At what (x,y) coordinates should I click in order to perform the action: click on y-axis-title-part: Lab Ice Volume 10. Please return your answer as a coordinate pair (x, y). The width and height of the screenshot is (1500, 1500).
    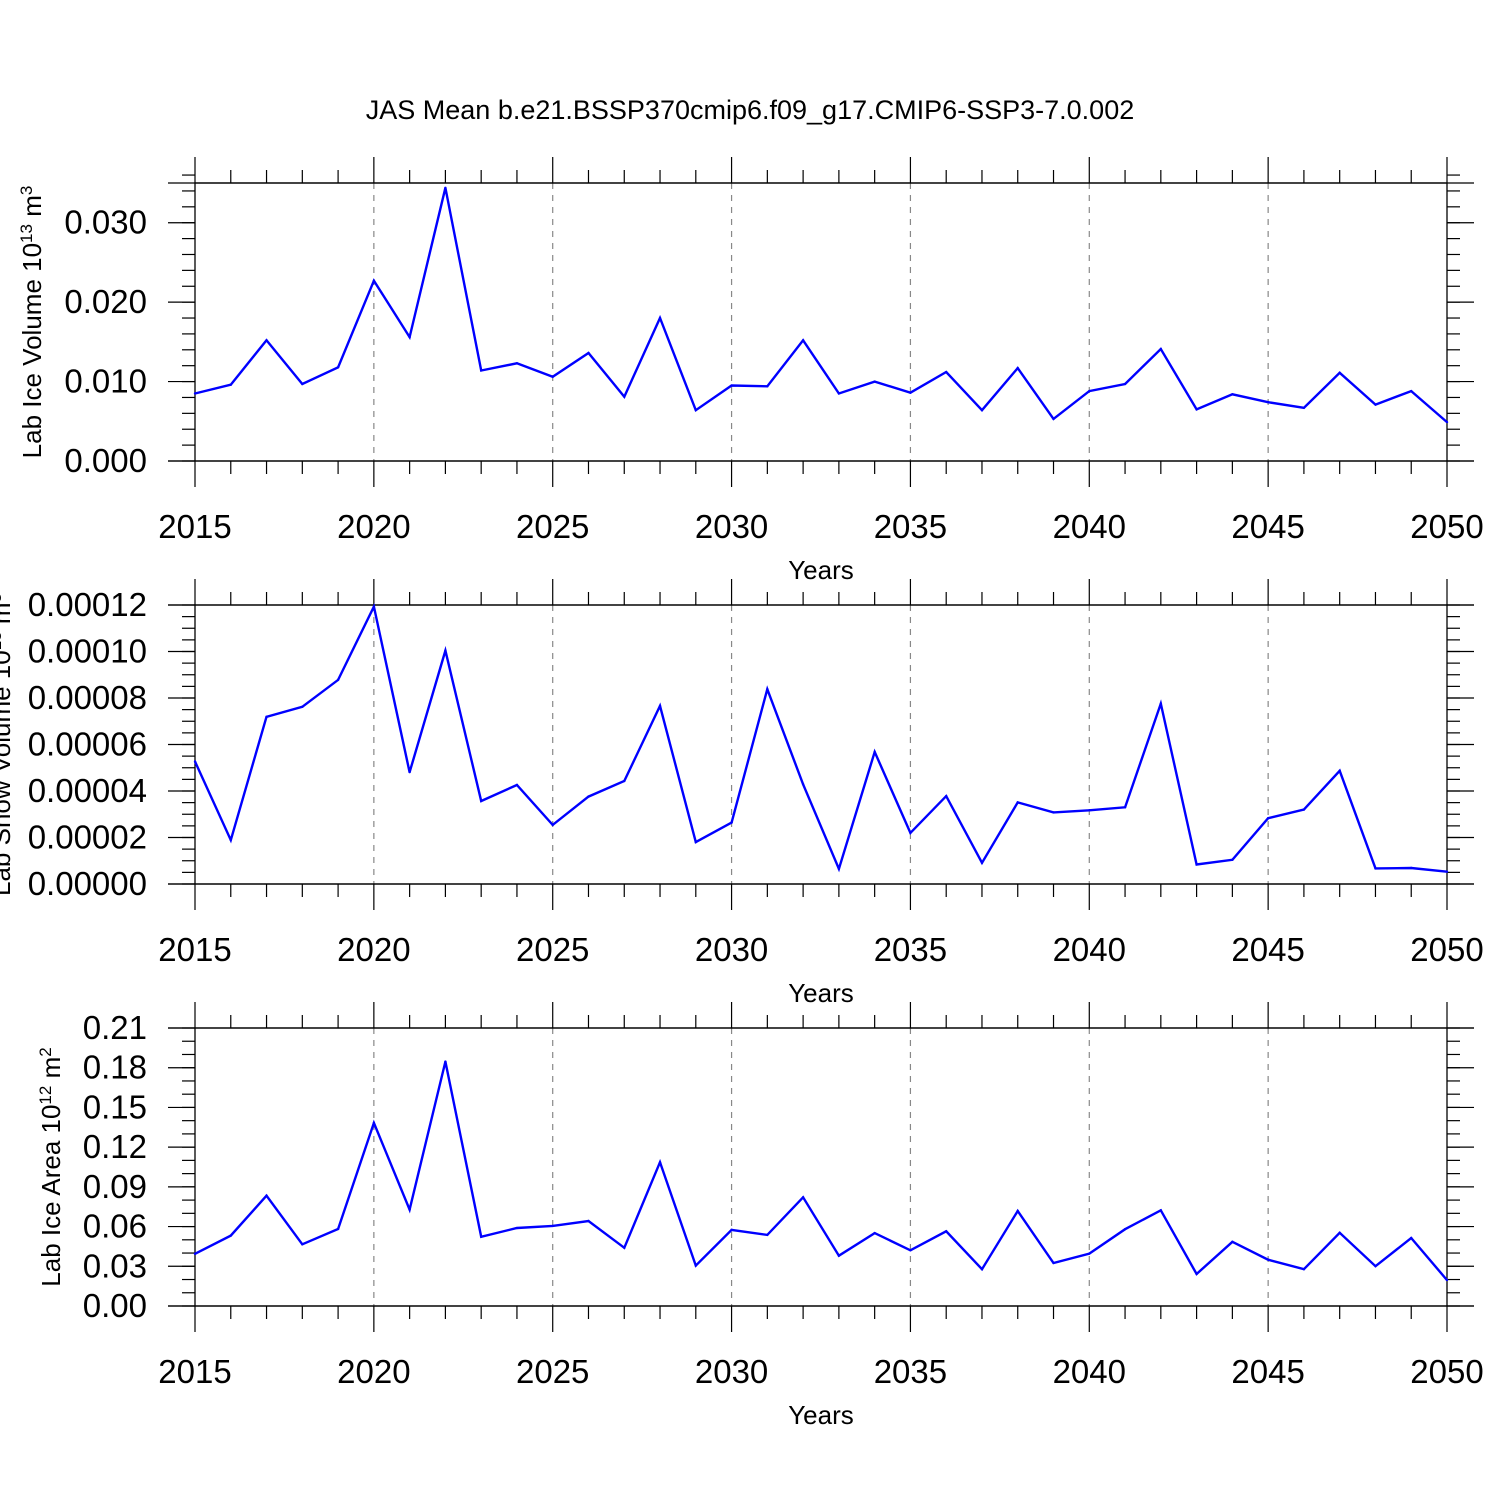
    Looking at the image, I should click on (32, 350).